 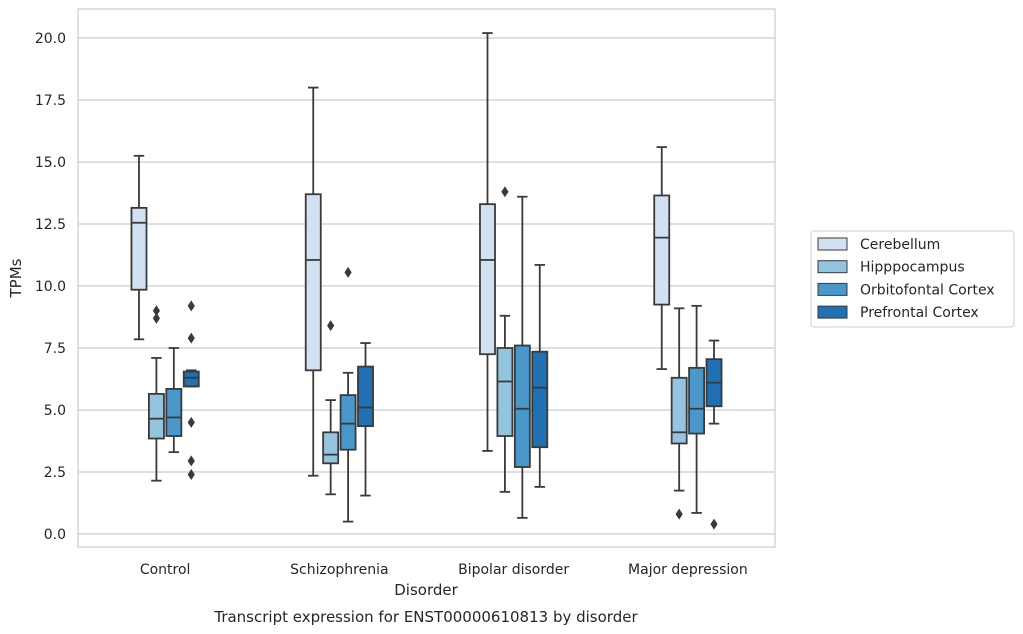 What do you see at coordinates (513, 570) in the screenshot?
I see `x-tick-label: Bipolar disorder` at bounding box center [513, 570].